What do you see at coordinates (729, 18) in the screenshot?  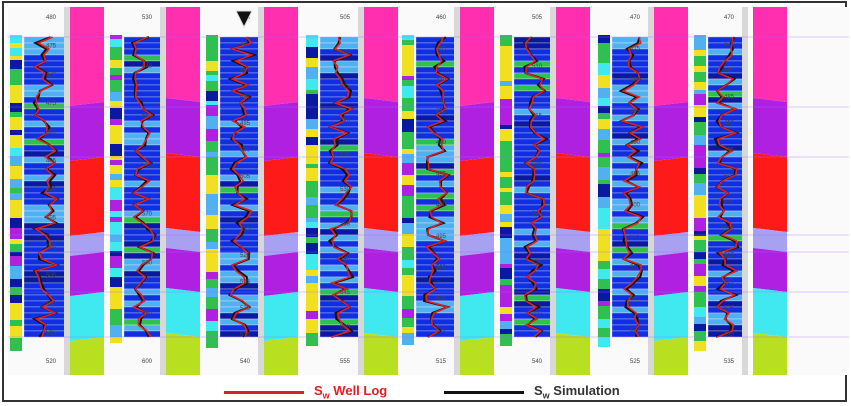 I see `depth-tick-label: 470` at bounding box center [729, 18].